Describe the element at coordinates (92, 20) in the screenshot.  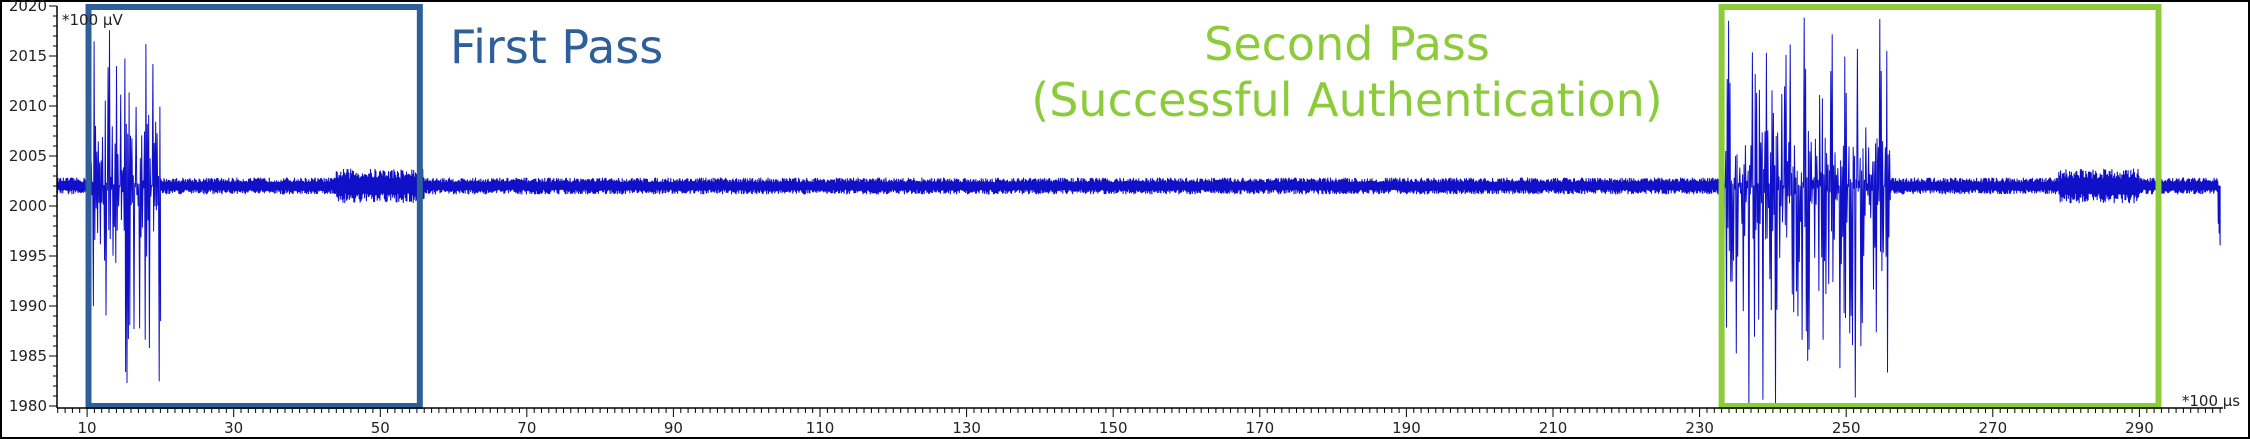
I see `y-unit-label: *100 µV` at that location.